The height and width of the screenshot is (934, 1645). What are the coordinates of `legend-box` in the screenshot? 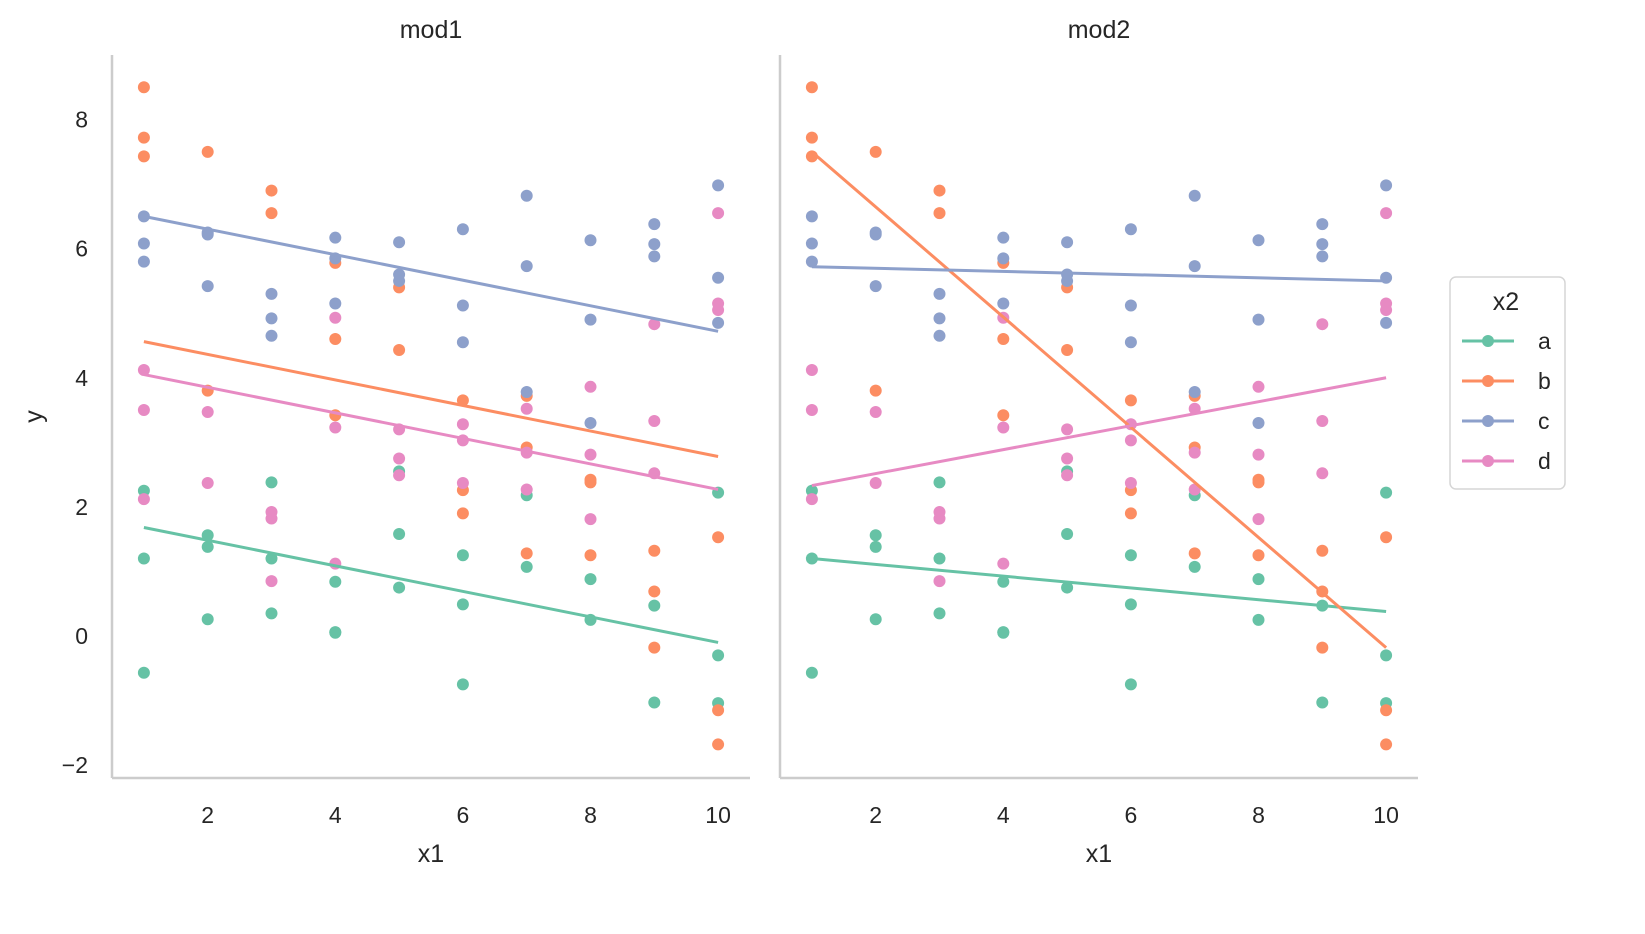 It's located at (1507, 383).